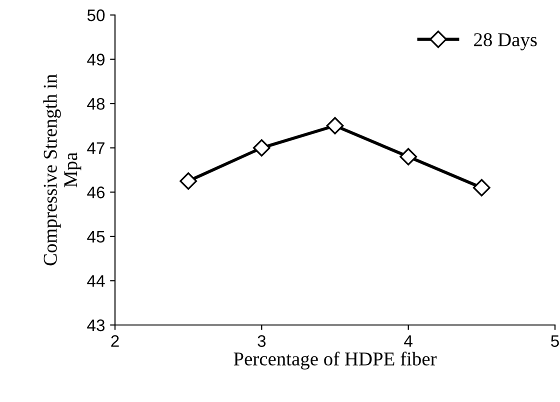 The height and width of the screenshot is (402, 560). I want to click on y-tick-label: 49, so click(95, 60).